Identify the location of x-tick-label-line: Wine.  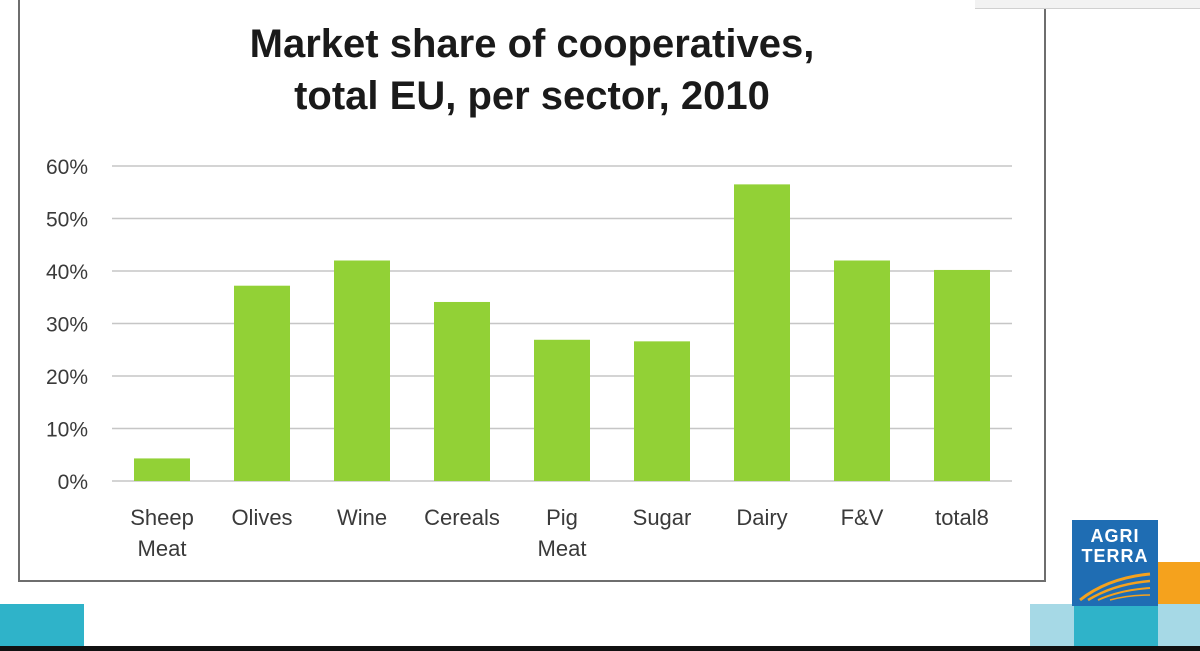
(362, 517).